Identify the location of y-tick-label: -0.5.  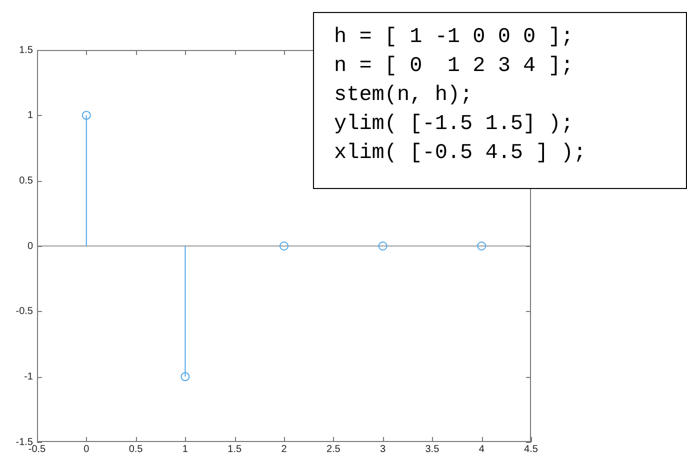
(25, 312).